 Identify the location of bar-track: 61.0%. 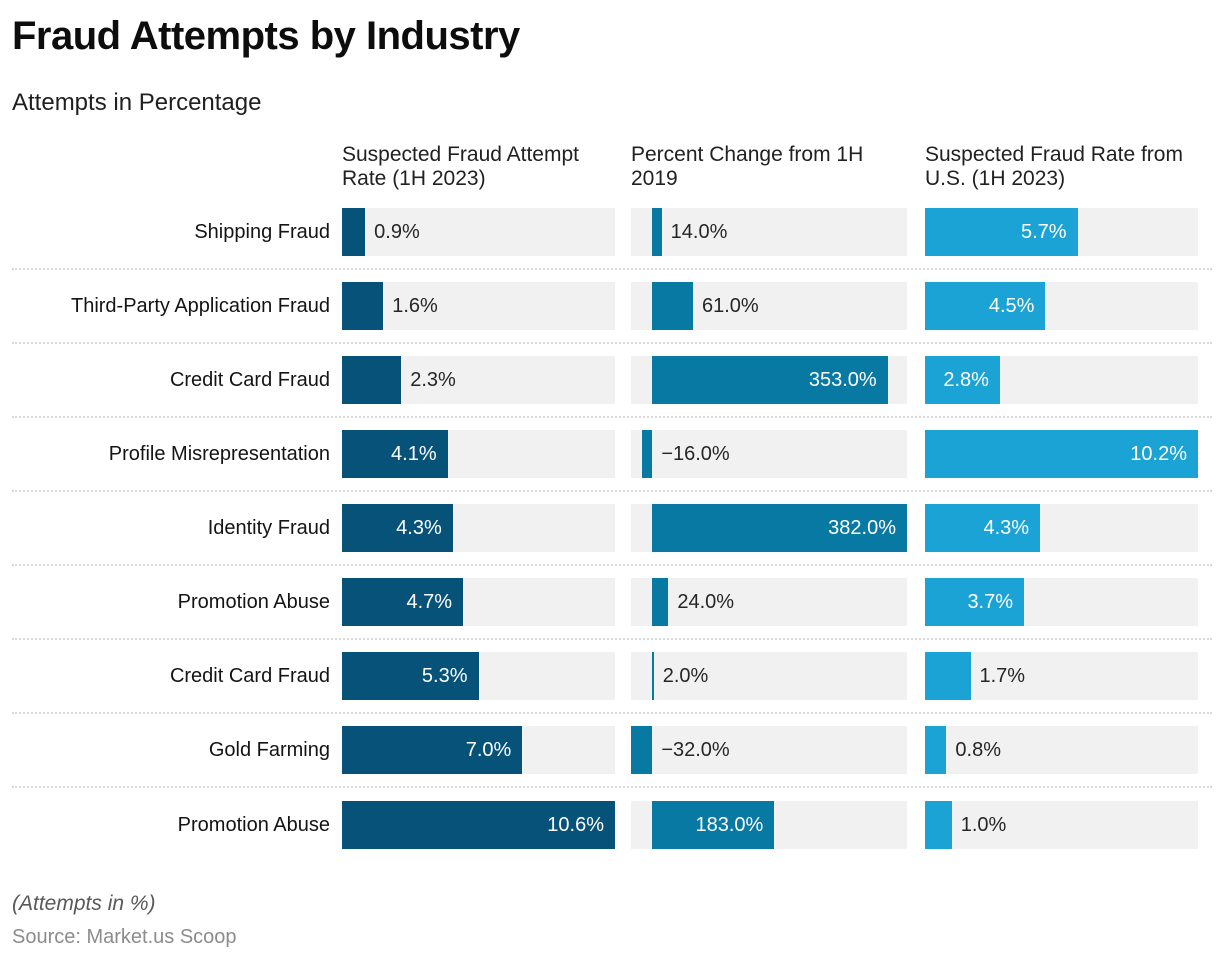
(769, 306).